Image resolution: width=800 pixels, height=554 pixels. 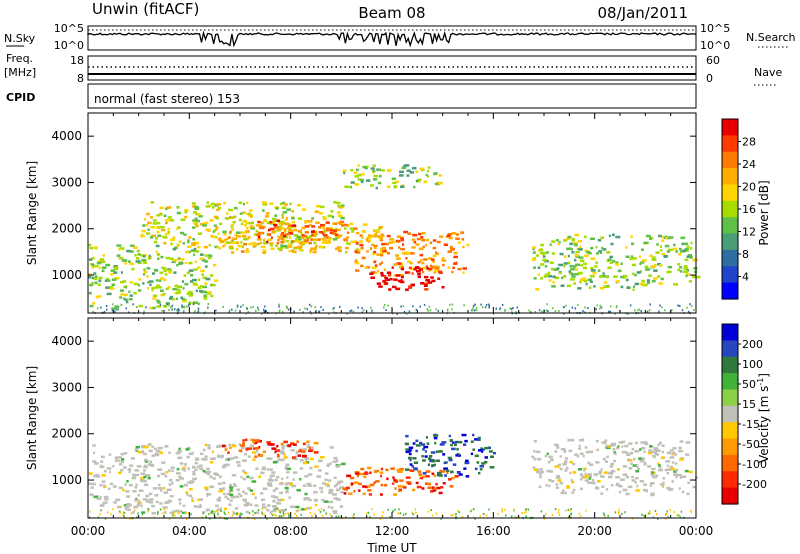 What do you see at coordinates (66, 182) in the screenshot?
I see `y-tick-label: 3000` at bounding box center [66, 182].